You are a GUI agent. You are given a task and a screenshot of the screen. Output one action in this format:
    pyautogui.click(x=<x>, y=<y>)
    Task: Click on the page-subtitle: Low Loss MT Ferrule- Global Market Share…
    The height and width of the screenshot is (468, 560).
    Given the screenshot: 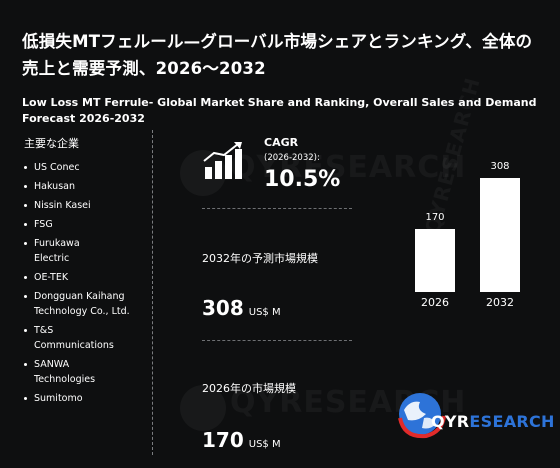 What is the action you would take?
    pyautogui.click(x=279, y=110)
    